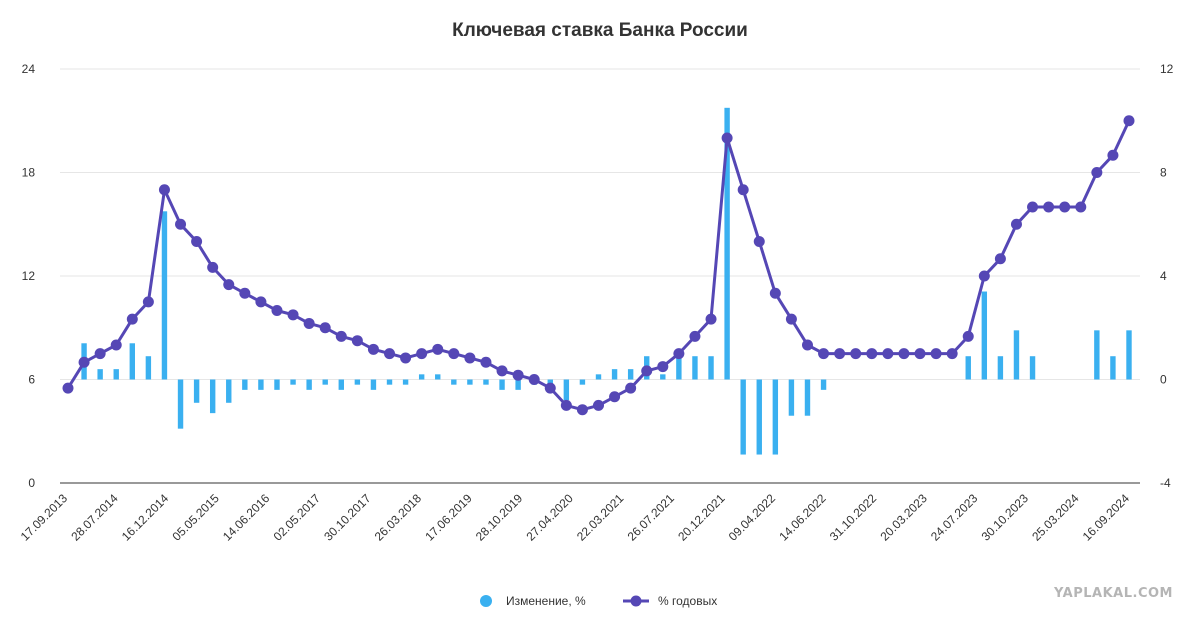  Describe the element at coordinates (398, 517) in the screenshot. I see `x-tick-label: 26.03.2018` at that location.